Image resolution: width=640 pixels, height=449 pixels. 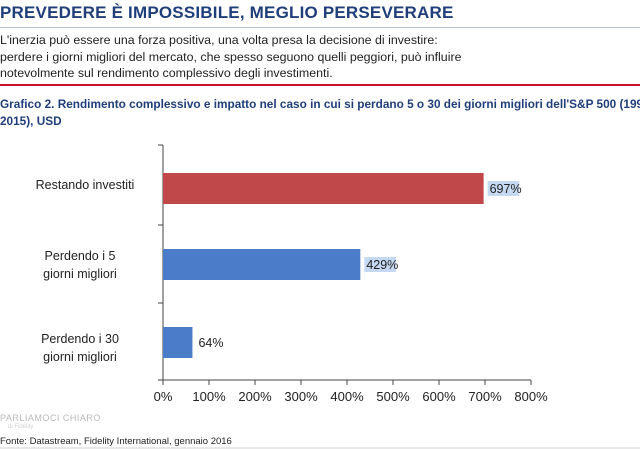 I want to click on category-label-restando-line-1: Restando investiti, so click(x=85, y=185).